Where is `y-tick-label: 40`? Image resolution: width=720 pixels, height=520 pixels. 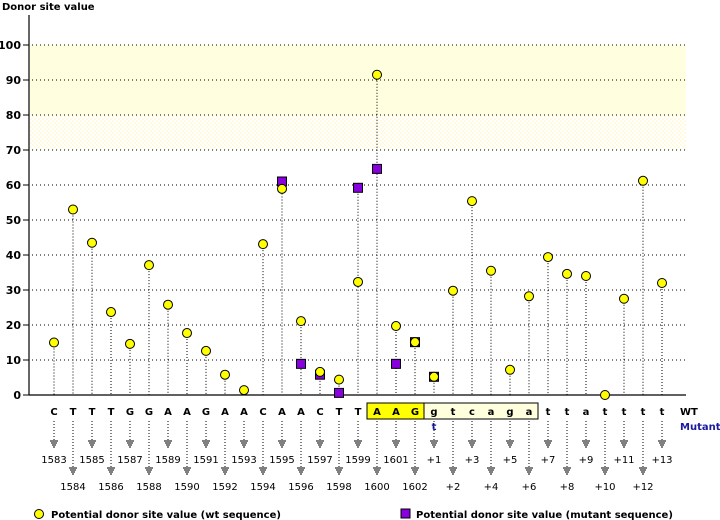 y-tick-label: 40 is located at coordinates (14, 255).